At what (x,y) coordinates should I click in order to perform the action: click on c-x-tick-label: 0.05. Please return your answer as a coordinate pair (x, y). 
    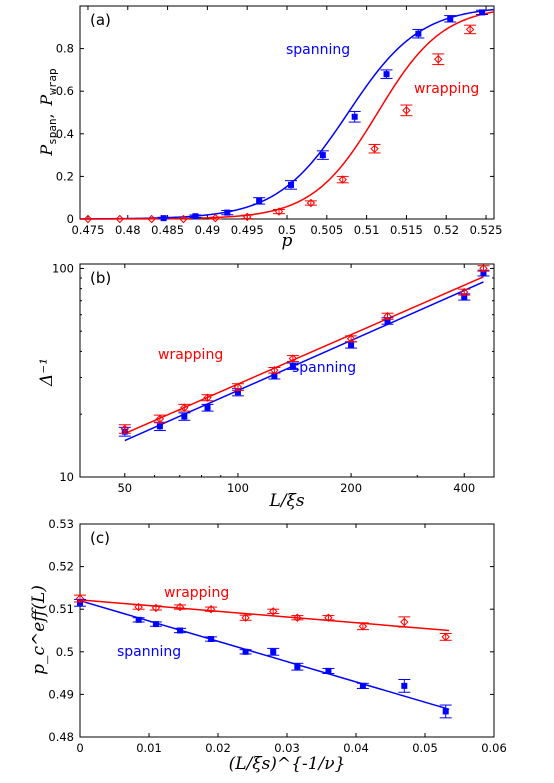
    Looking at the image, I should click on (425, 748).